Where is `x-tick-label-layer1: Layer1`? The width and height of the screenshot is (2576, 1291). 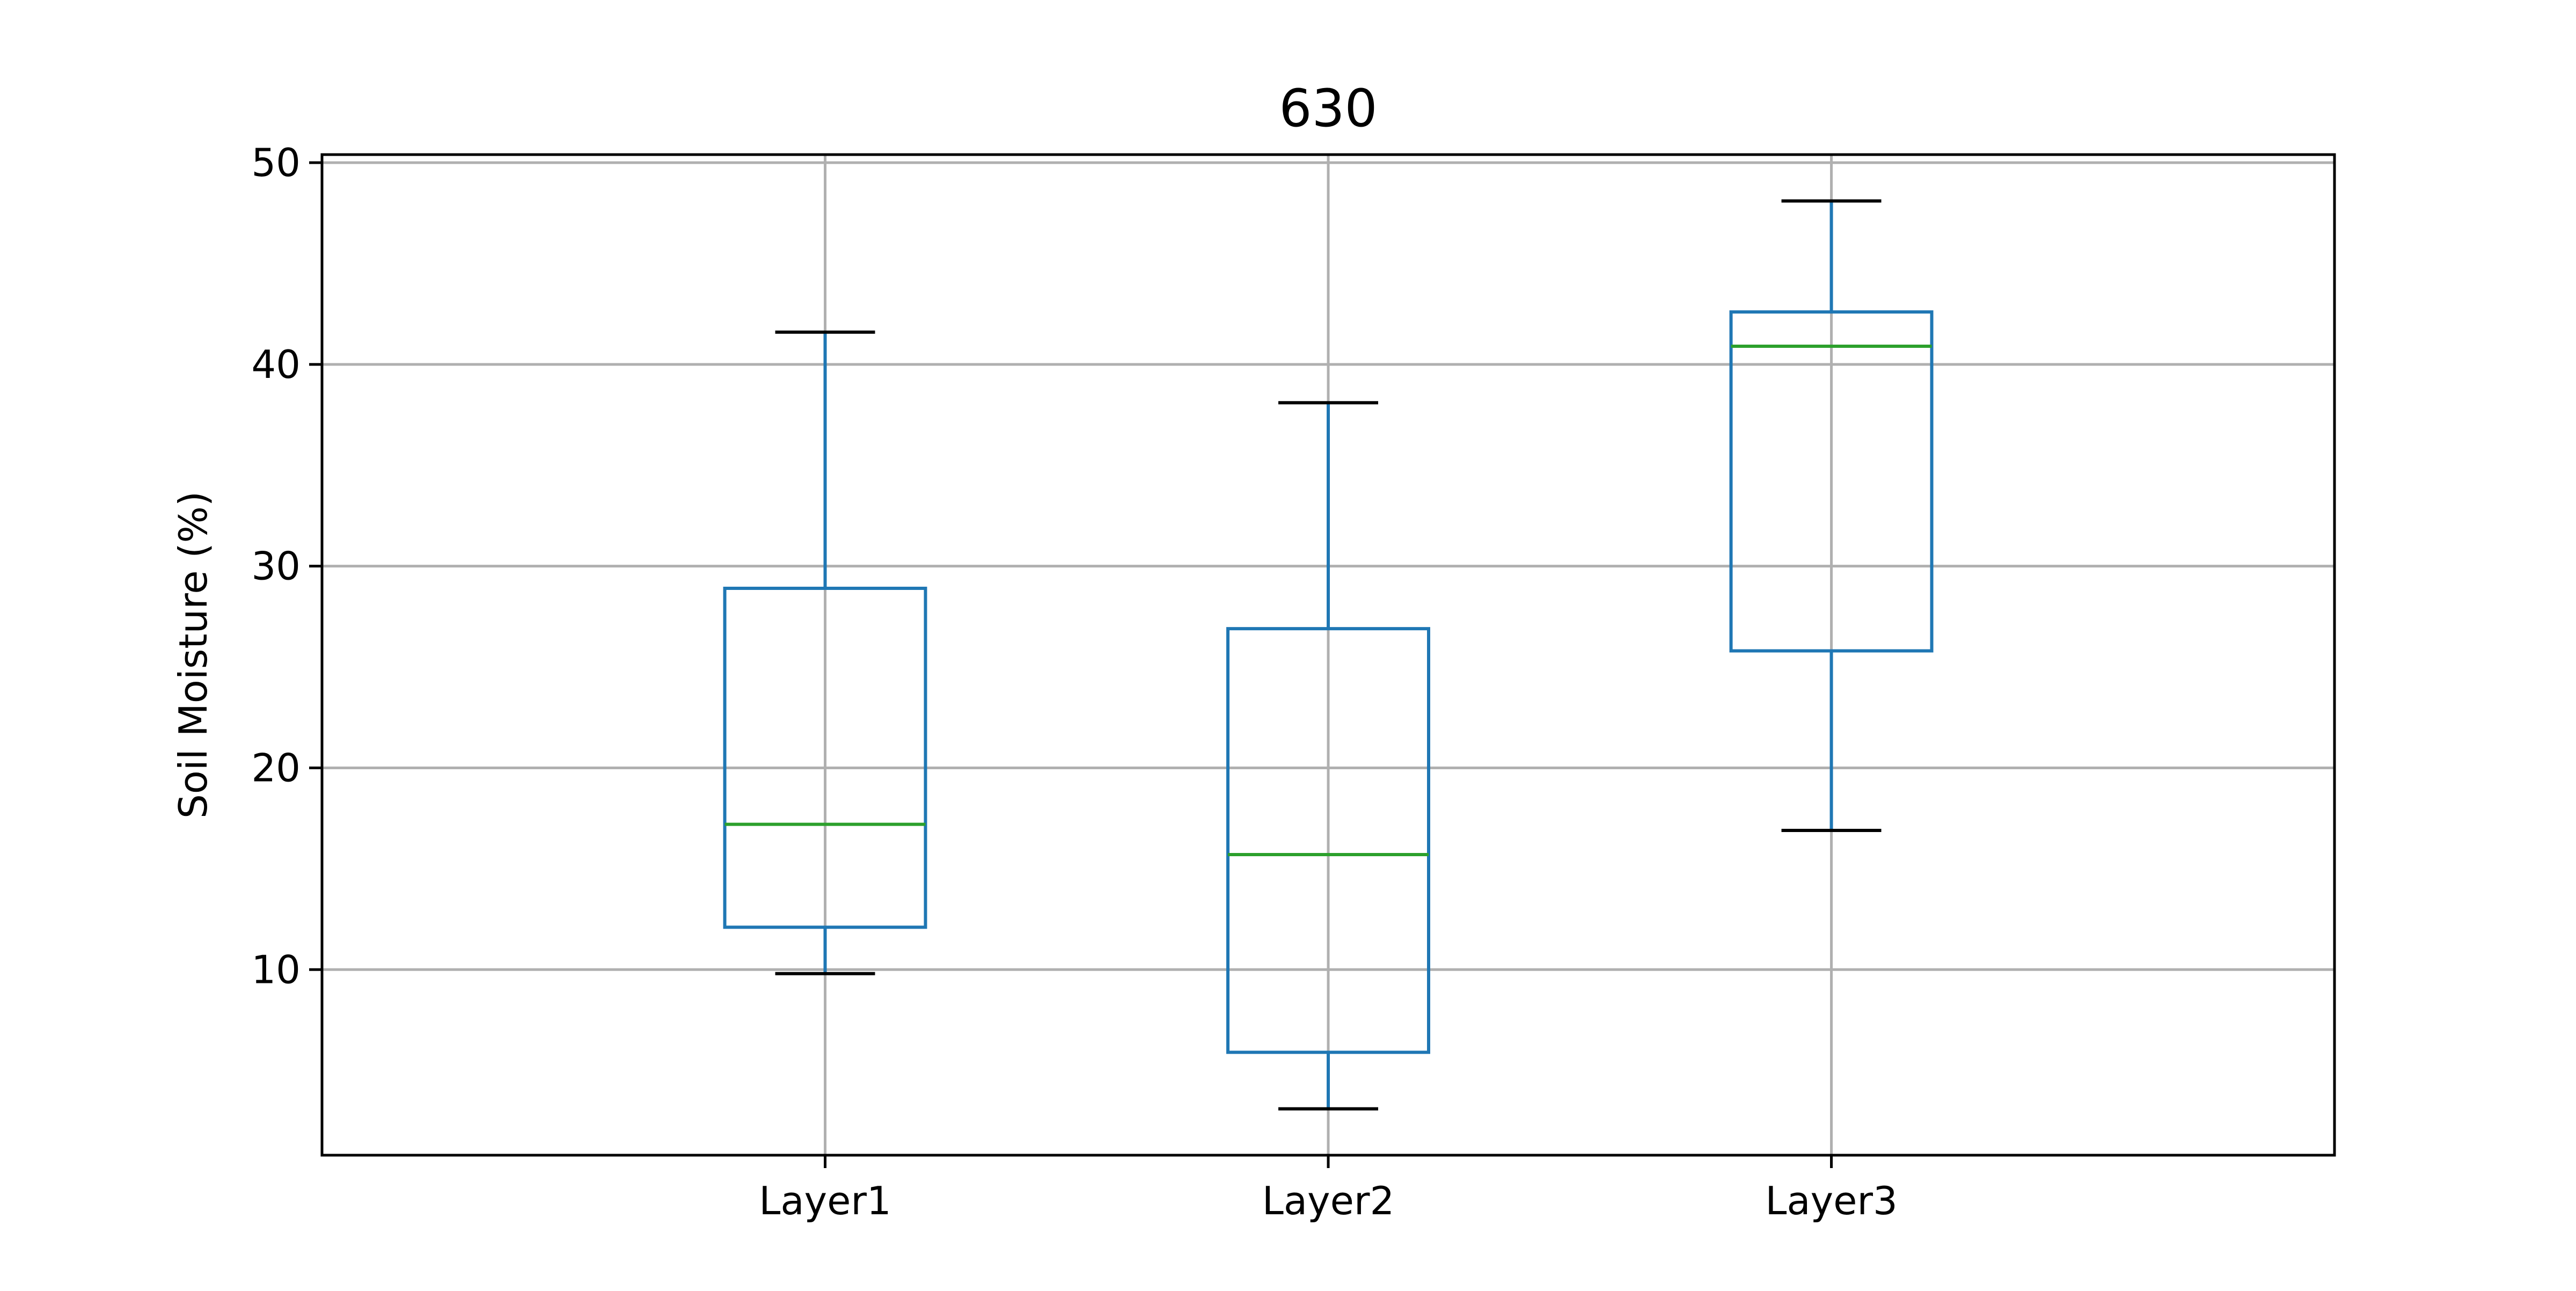 x-tick-label-layer1: Layer1 is located at coordinates (825, 1200).